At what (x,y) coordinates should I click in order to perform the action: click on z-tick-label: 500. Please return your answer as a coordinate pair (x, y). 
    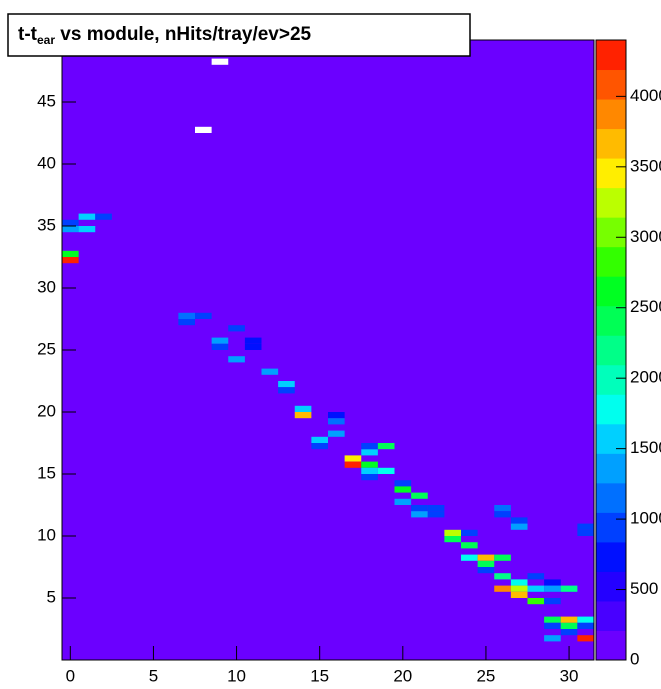
    Looking at the image, I should click on (644, 588).